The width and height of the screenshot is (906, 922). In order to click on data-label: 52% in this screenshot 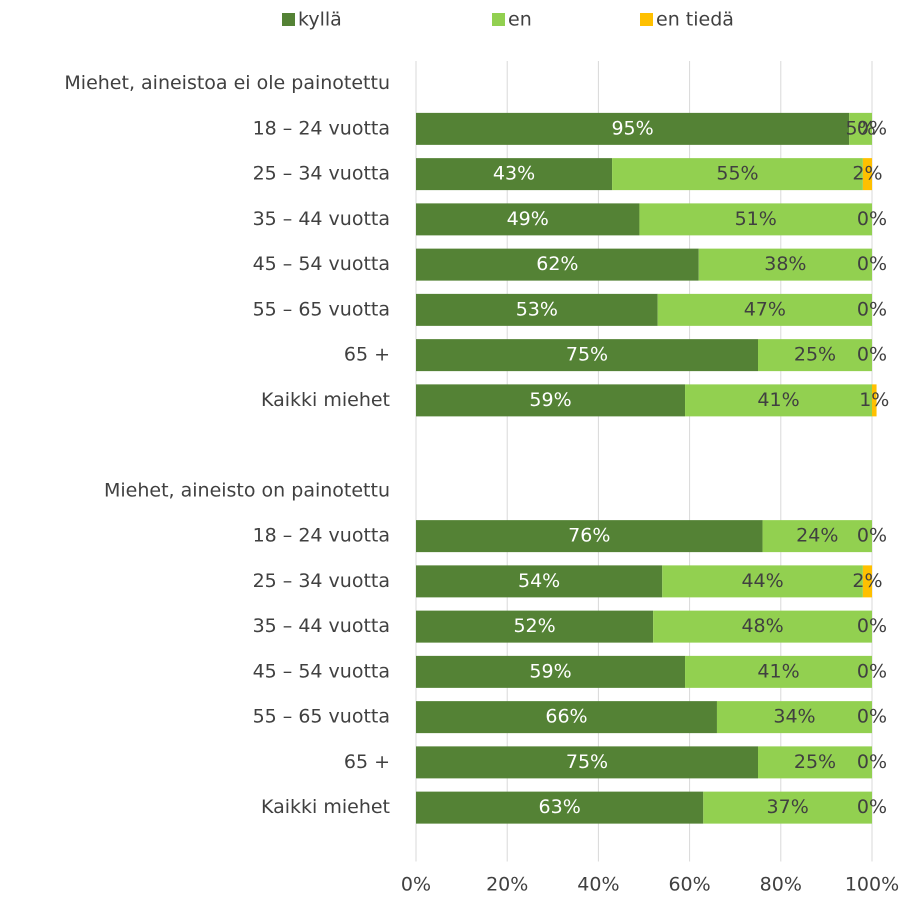, I will do `click(534, 626)`.